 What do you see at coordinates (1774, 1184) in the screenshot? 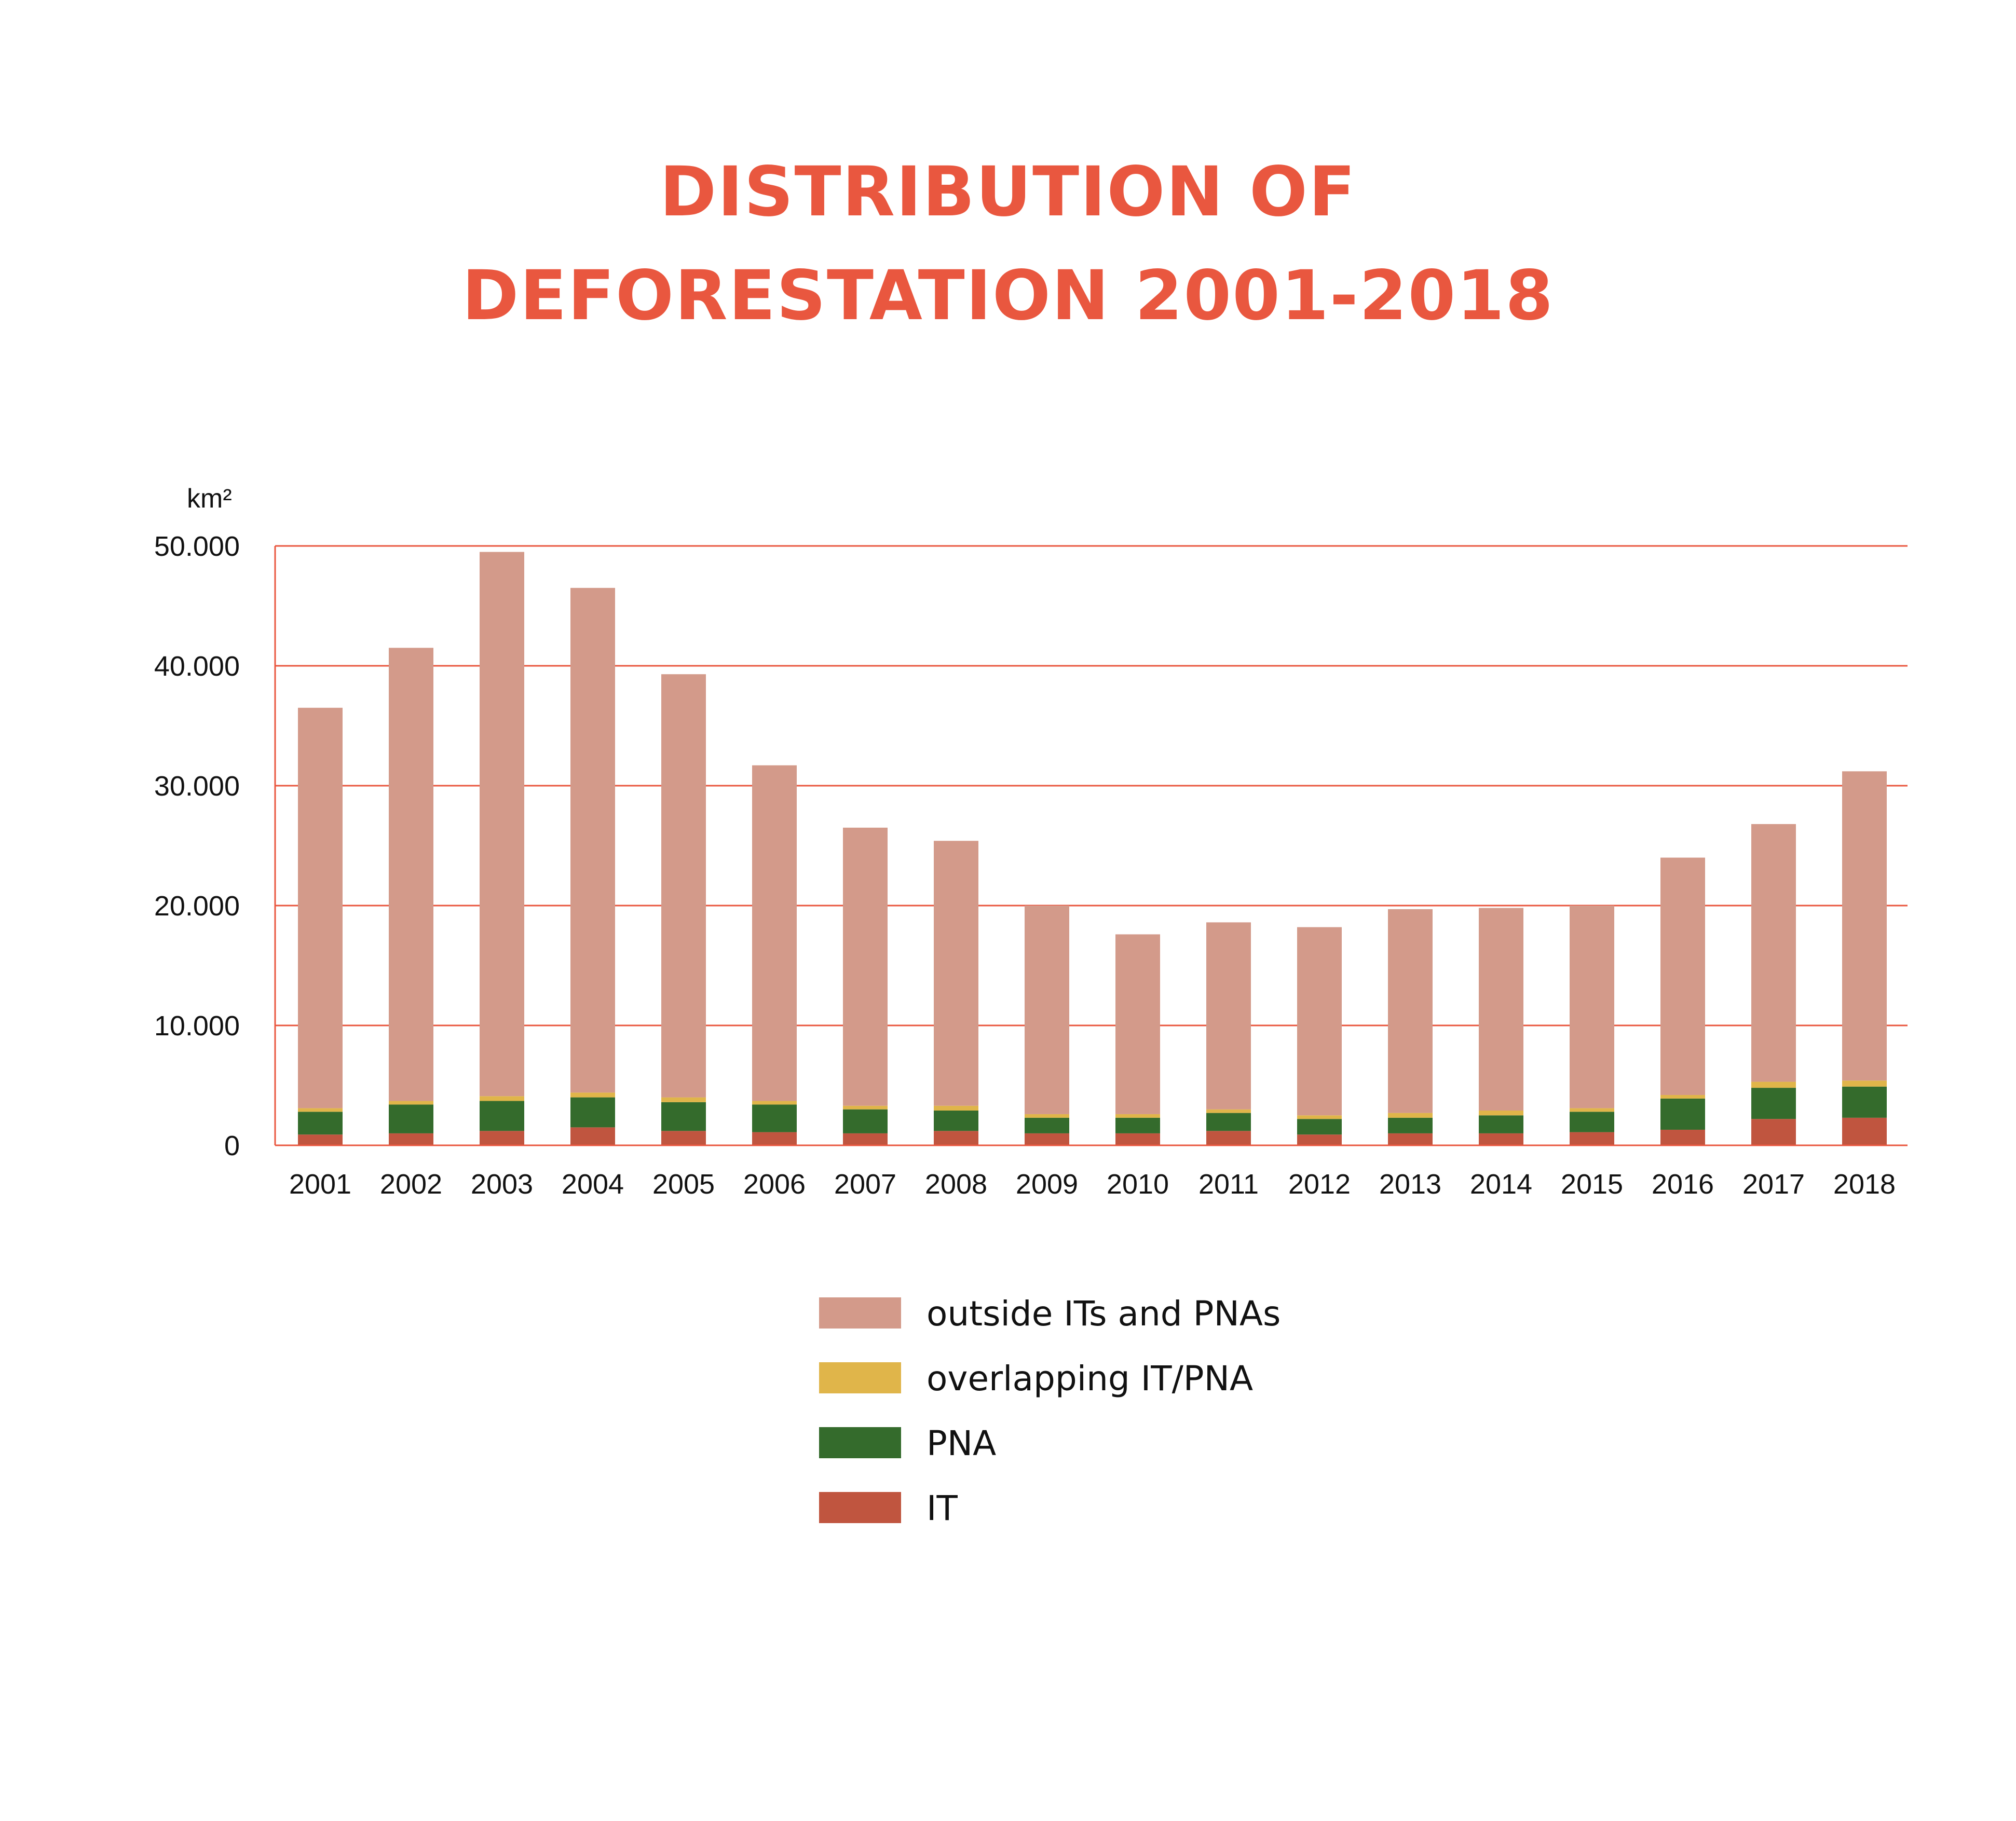
I see `x-tick-label: 2017` at bounding box center [1774, 1184].